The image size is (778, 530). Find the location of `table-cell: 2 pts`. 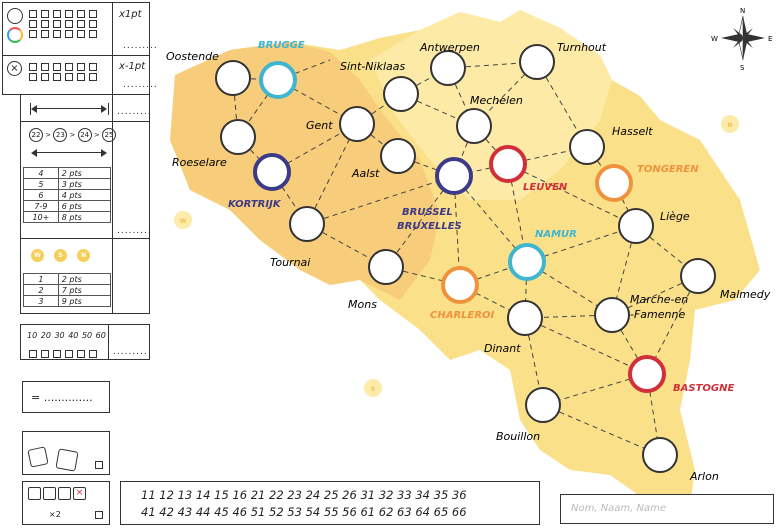

table-cell: 2 pts is located at coordinates (84, 173).